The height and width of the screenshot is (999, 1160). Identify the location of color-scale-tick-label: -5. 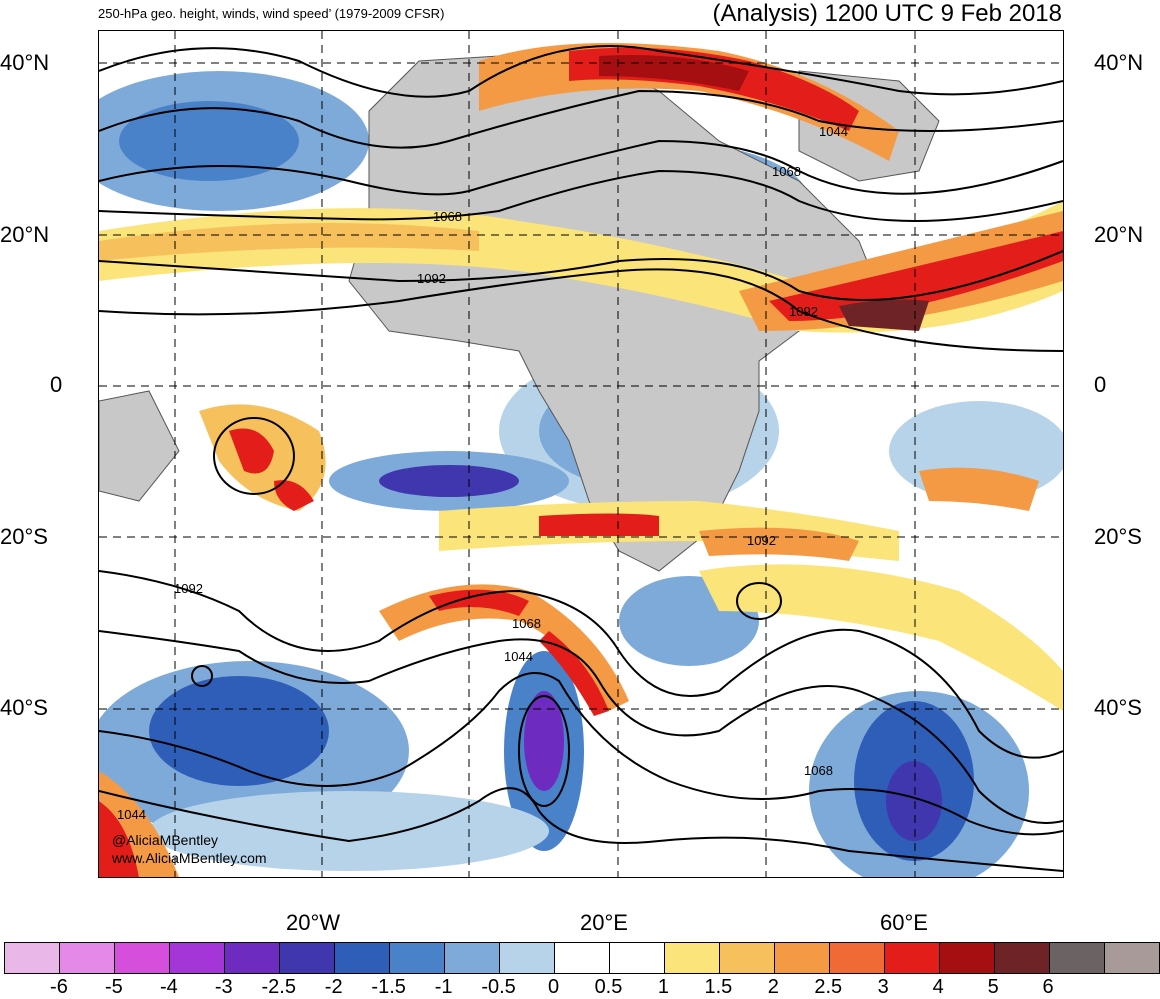
(113, 987).